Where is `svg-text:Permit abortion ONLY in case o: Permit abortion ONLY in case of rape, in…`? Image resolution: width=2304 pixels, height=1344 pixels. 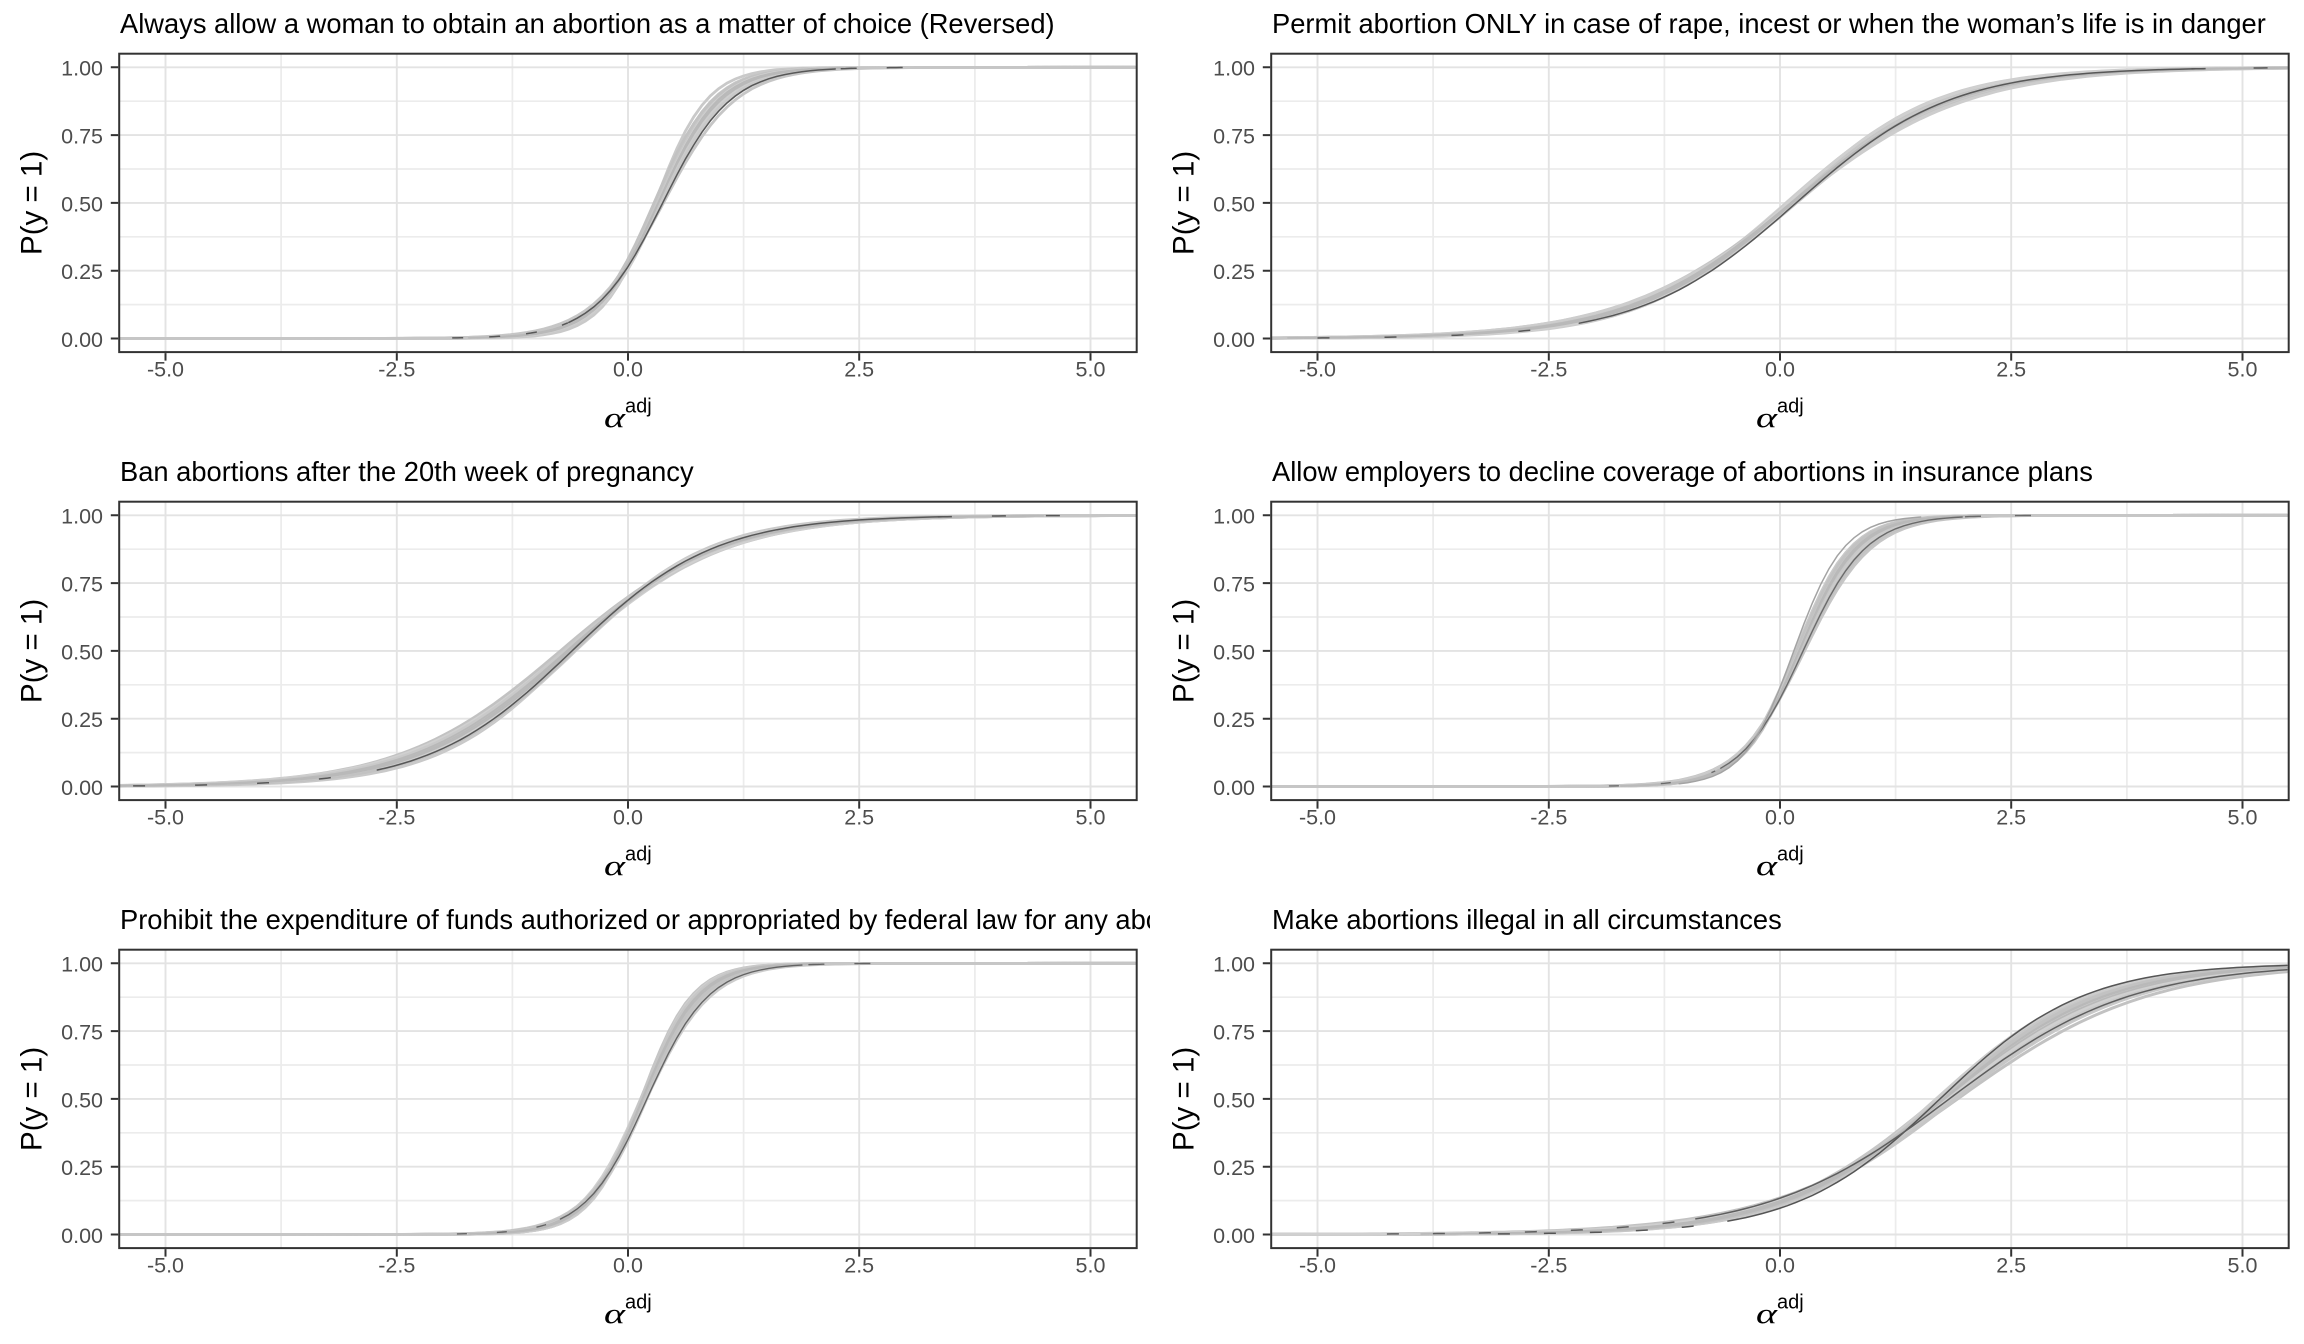
svg-text:Permit abortion ONLY in case o: Permit abortion ONLY in case of rape, in… is located at coordinates (1769, 23).